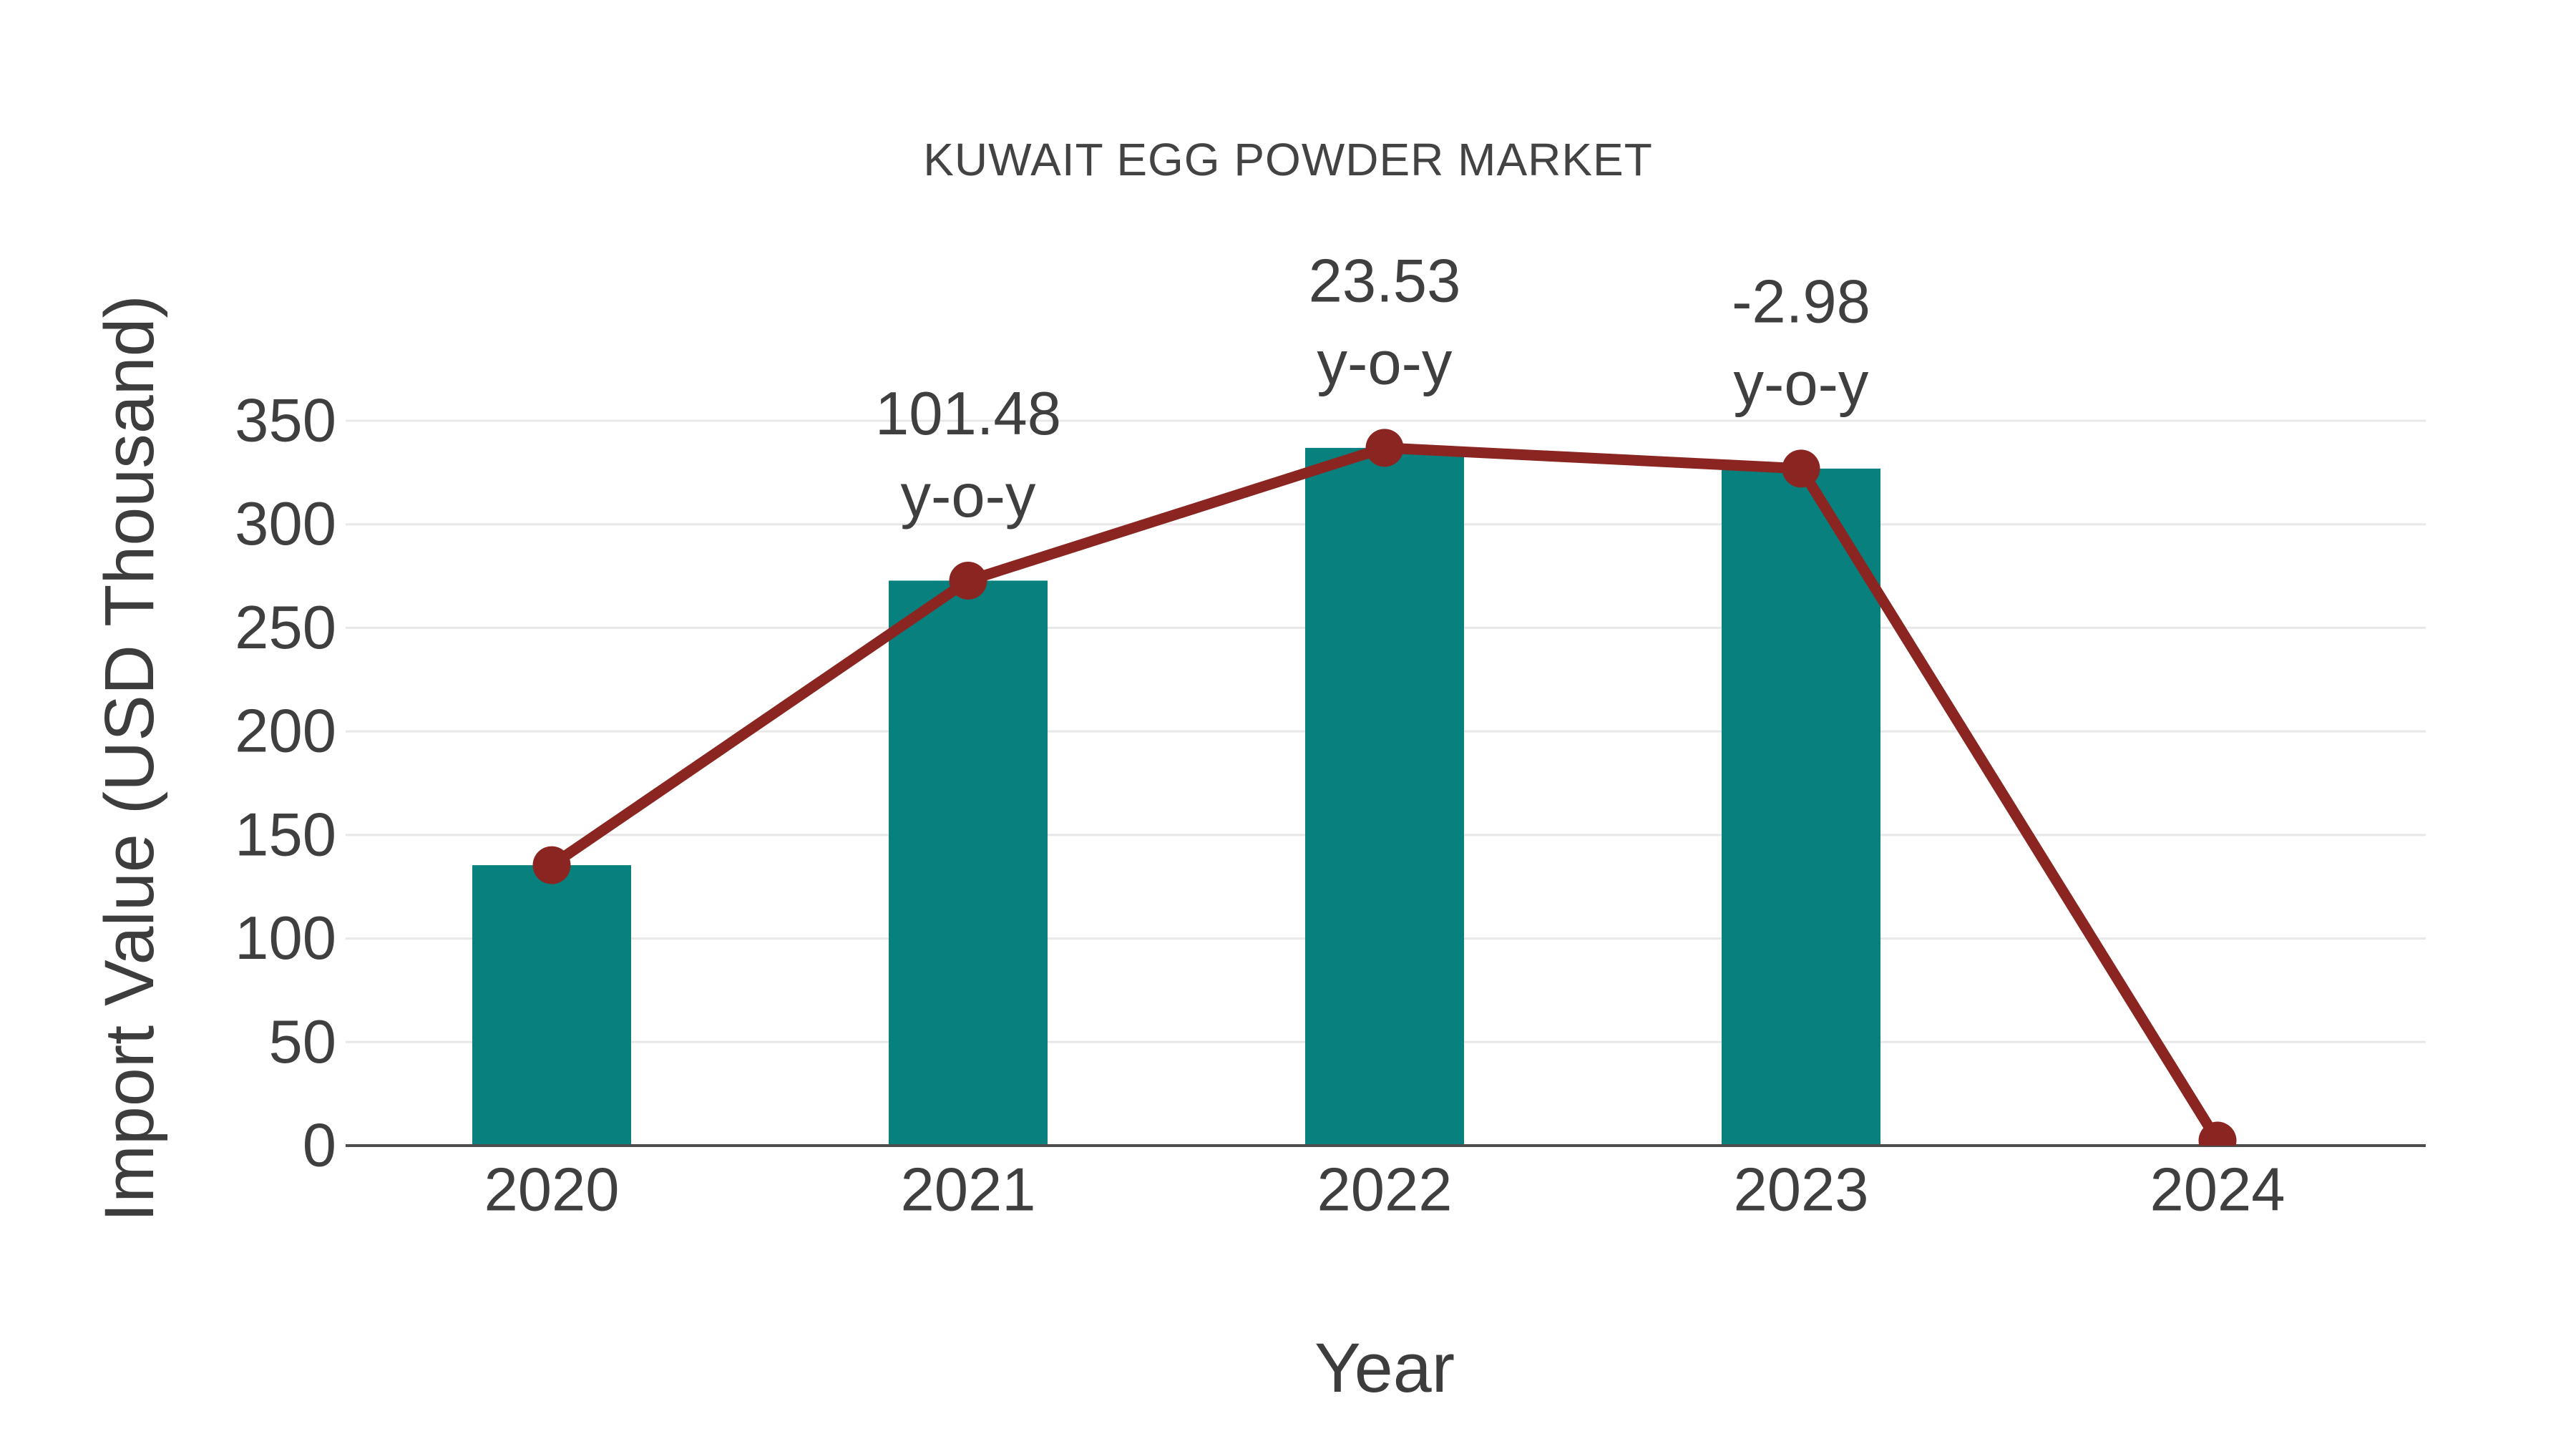  Describe the element at coordinates (285, 938) in the screenshot. I see `y-tick-label: 100` at that location.